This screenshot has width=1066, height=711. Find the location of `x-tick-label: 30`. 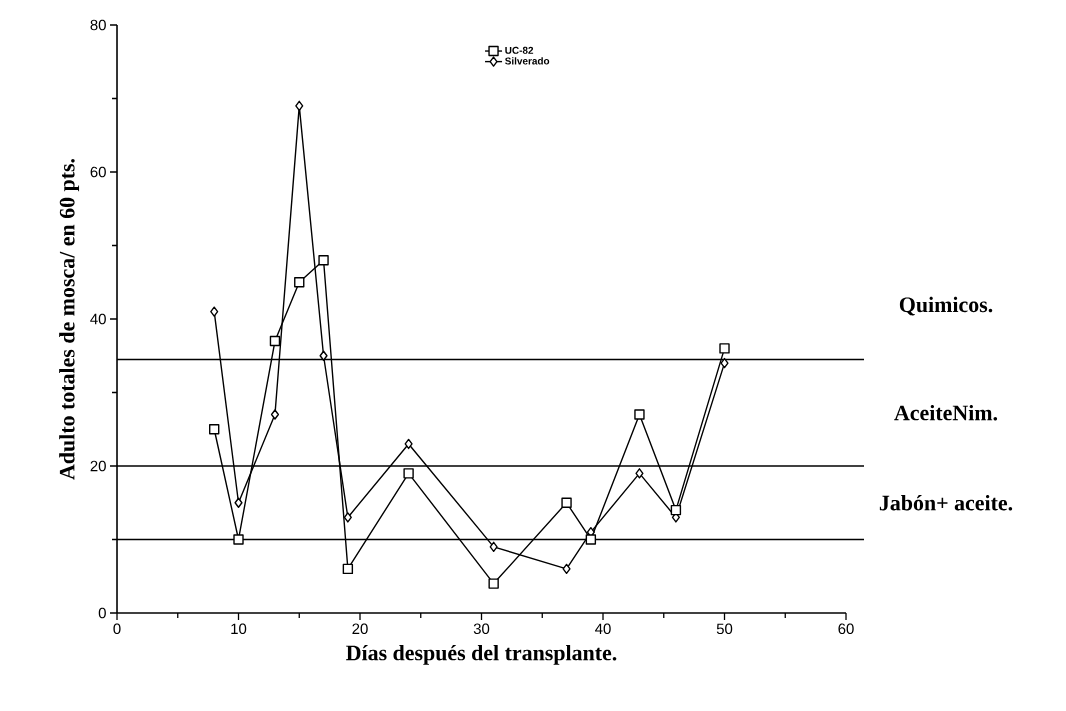

x-tick-label: 30 is located at coordinates (481, 629).